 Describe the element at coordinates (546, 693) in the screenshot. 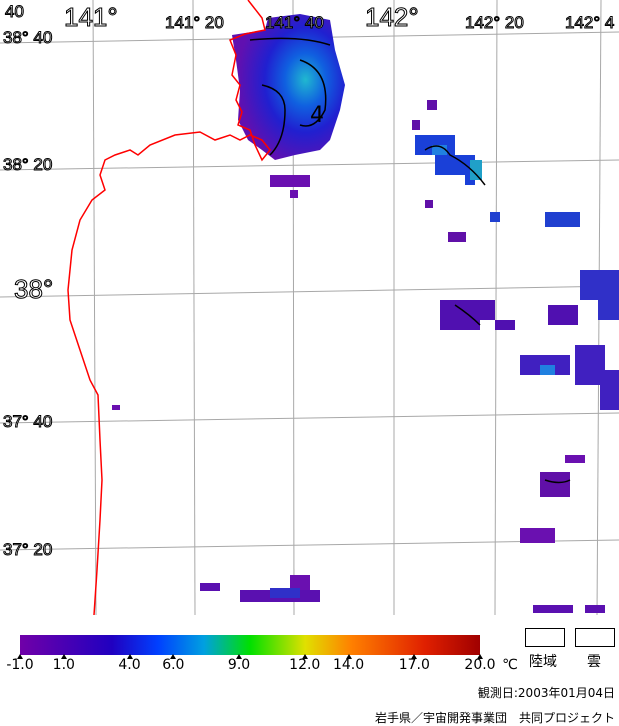

I see `observation-date: 観測日:2003年01月04日` at that location.